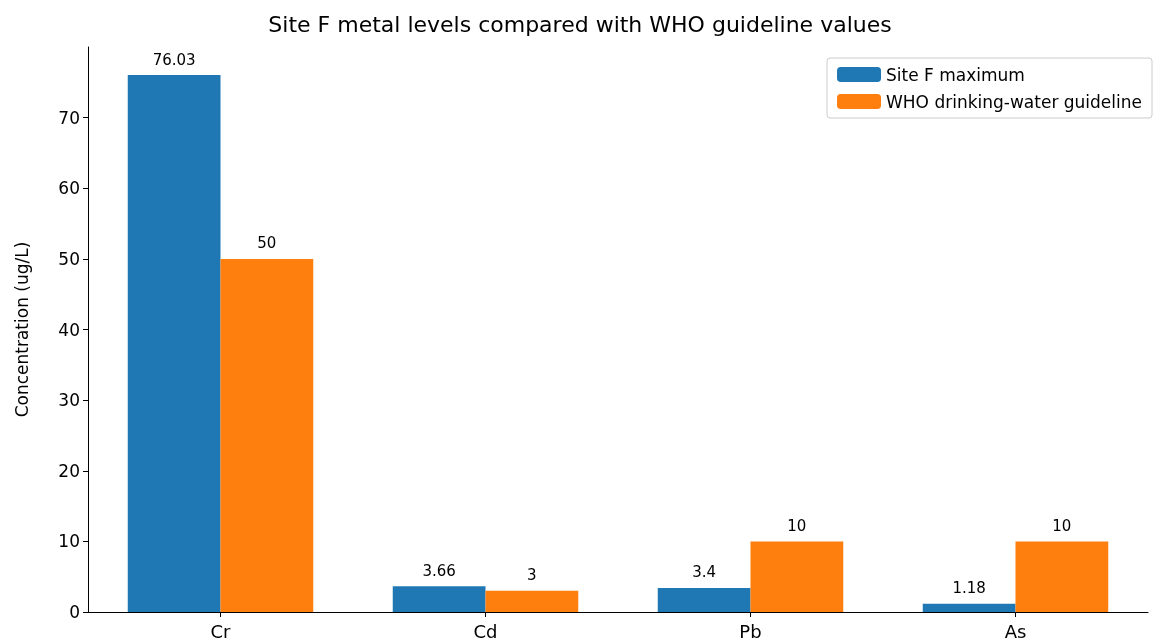 This screenshot has width=1160, height=644. Describe the element at coordinates (221, 631) in the screenshot. I see `x-tick-label: Cr` at that location.